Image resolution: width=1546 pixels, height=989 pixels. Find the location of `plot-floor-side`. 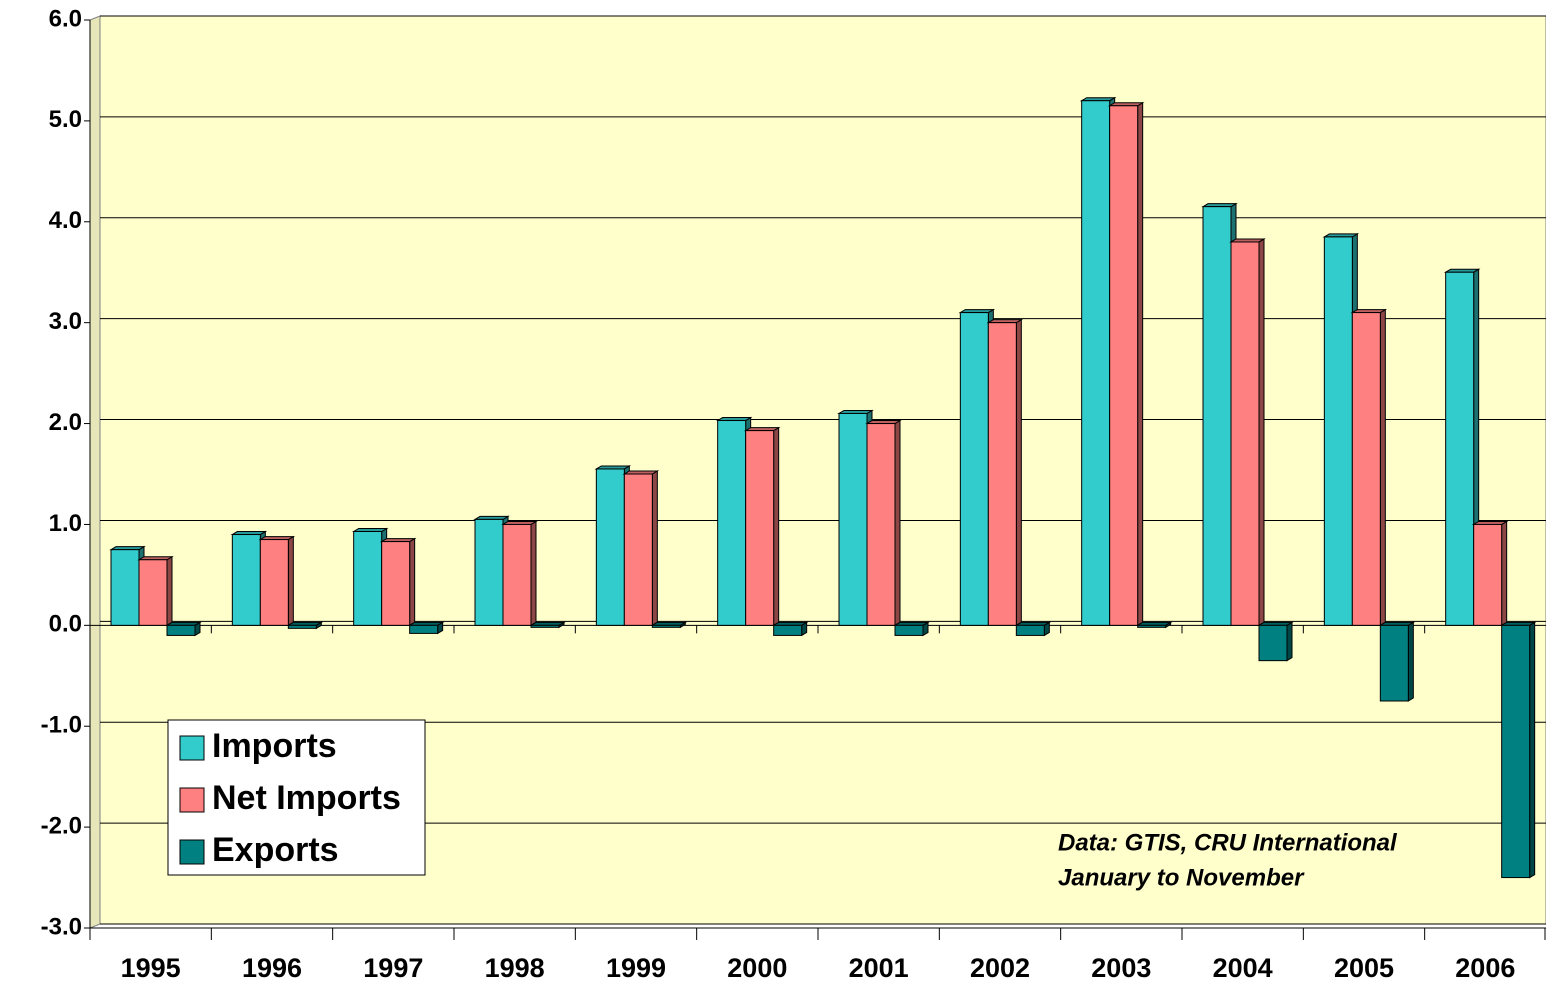

plot-floor-side is located at coordinates (95, 472).